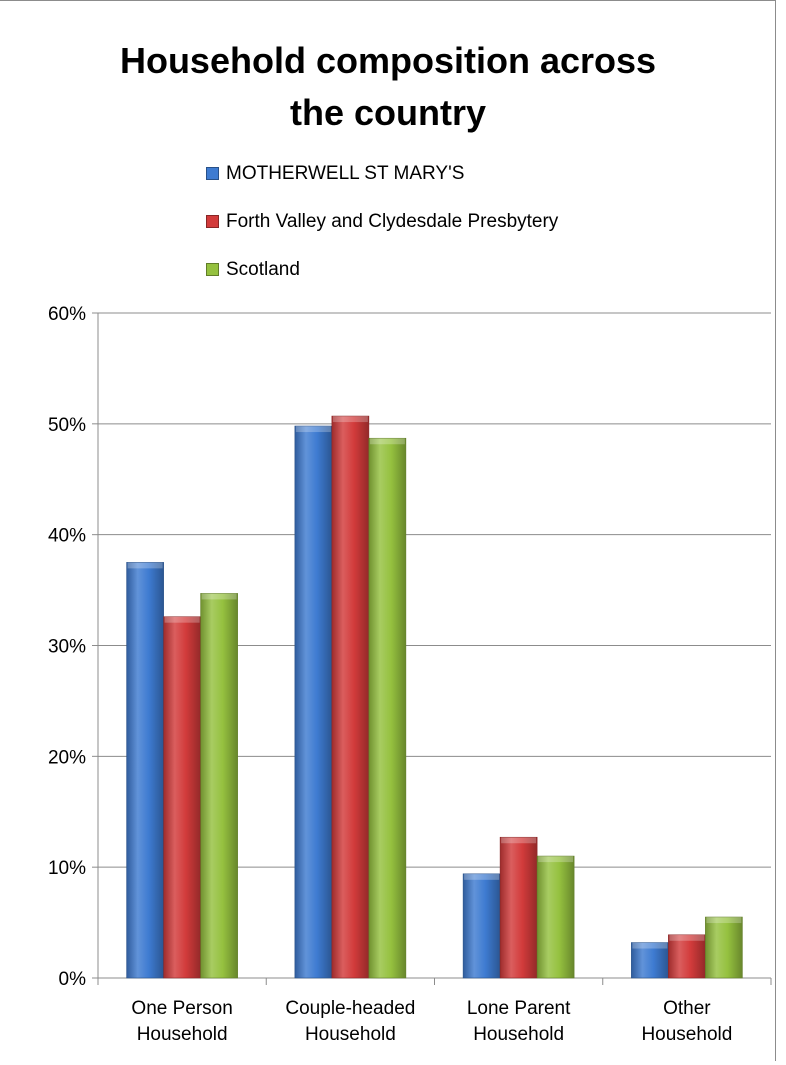  What do you see at coordinates (350, 697) in the screenshot?
I see `bar-forth-valley-and-clydesdale-presbytery-couple-headed-household` at bounding box center [350, 697].